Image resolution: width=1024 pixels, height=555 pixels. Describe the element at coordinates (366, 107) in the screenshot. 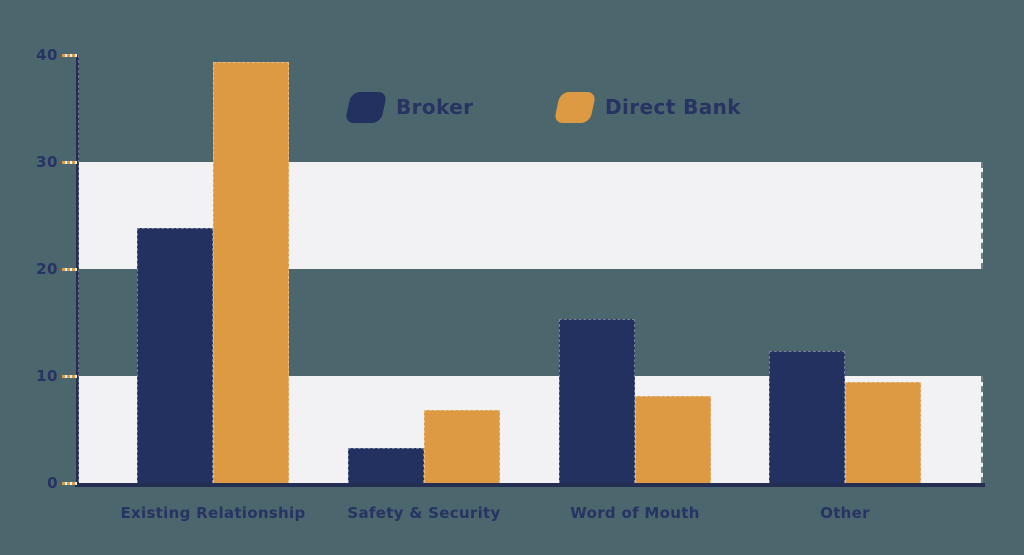

I see `broker-legend-swatch-icon` at that location.